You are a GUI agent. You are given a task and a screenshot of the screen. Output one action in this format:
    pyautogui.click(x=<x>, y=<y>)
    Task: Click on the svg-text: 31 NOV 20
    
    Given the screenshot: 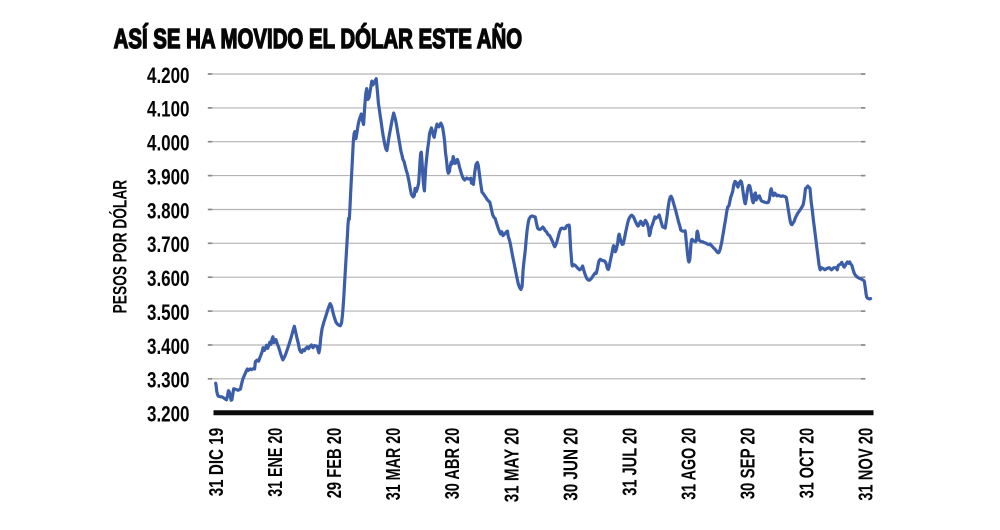 What is the action you would take?
    pyautogui.click(x=867, y=464)
    